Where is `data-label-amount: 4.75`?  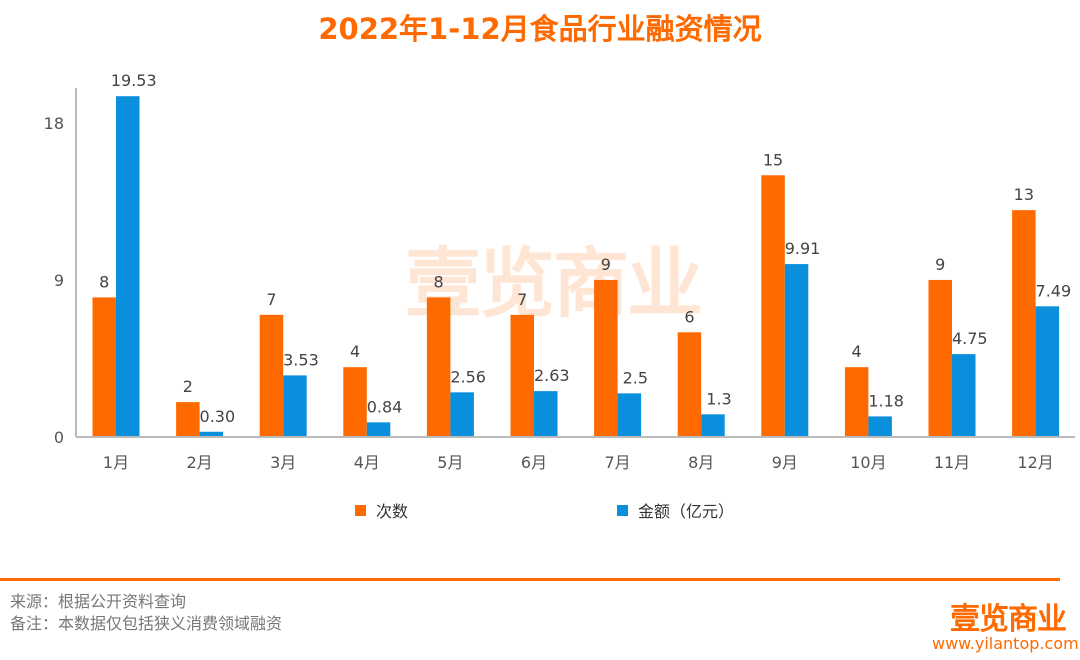 data-label-amount: 4.75 is located at coordinates (970, 338).